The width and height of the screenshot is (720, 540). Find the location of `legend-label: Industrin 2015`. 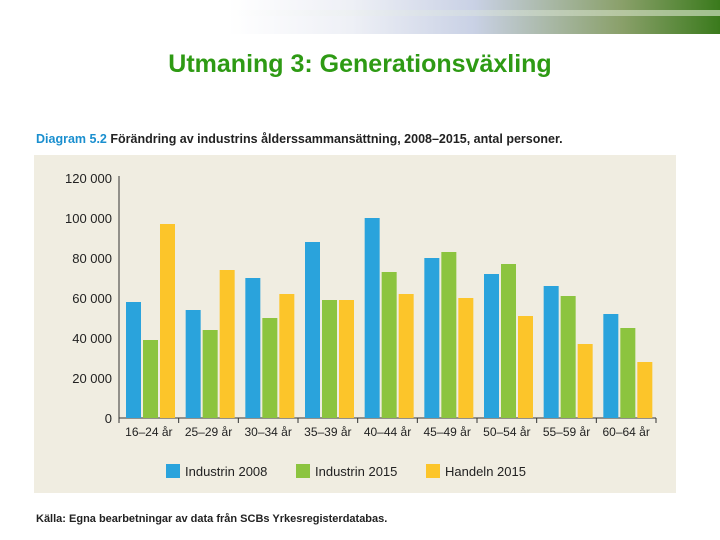

legend-label: Industrin 2015 is located at coordinates (356, 471).